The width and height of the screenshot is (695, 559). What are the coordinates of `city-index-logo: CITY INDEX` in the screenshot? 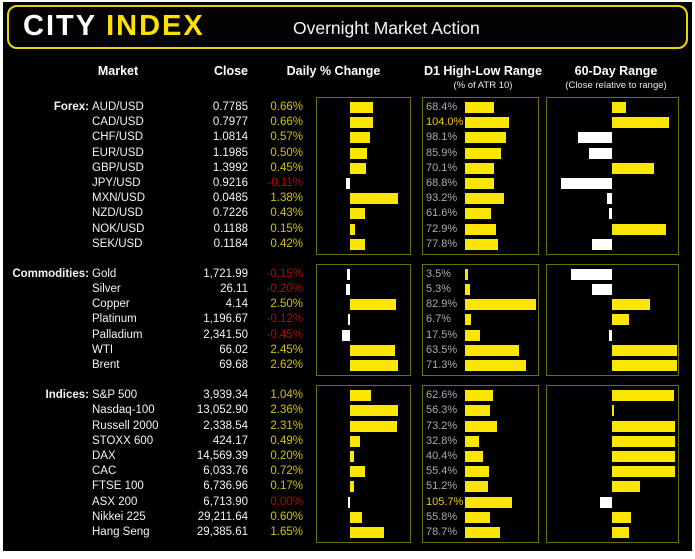 It's located at (114, 26).